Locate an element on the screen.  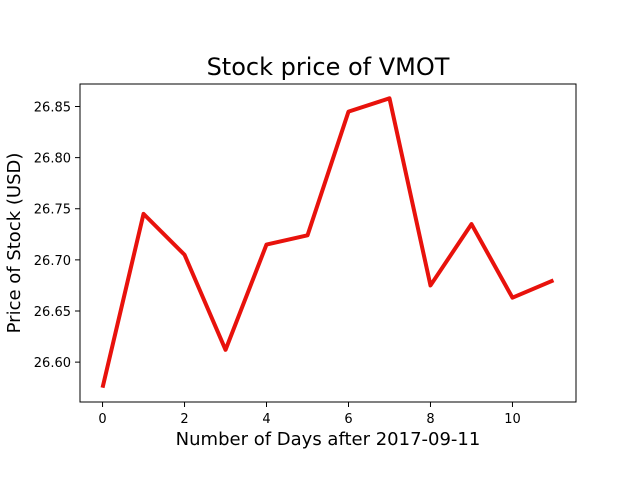
y-tick-label: 26.75 is located at coordinates (52, 210).